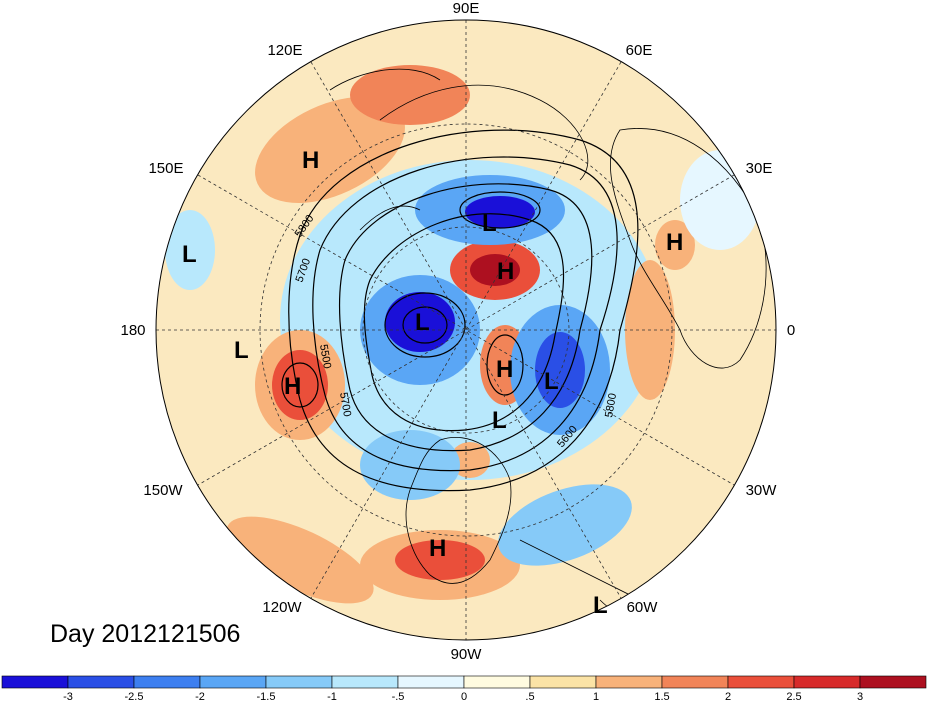  I want to click on lon-label-150e: 150E, so click(165, 168).